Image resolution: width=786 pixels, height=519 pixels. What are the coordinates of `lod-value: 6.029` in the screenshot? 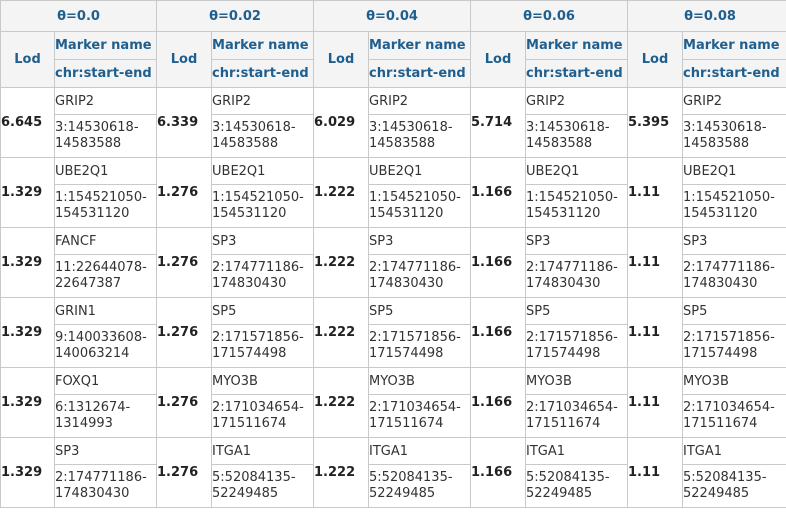 It's located at (341, 122).